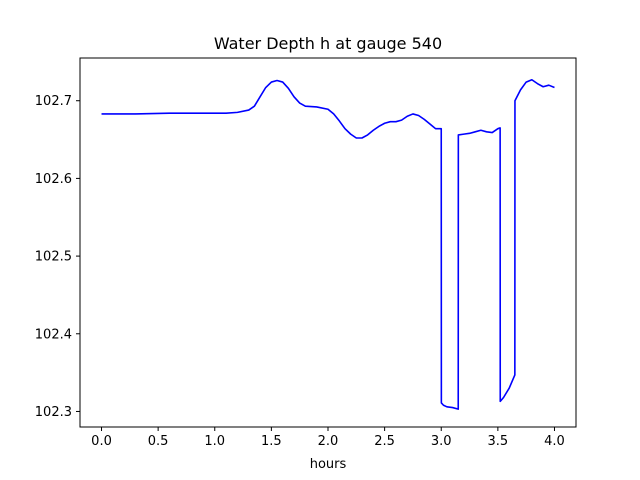 The height and width of the screenshot is (480, 640). Describe the element at coordinates (53, 101) in the screenshot. I see `y-tick-label: 102.7` at that location.